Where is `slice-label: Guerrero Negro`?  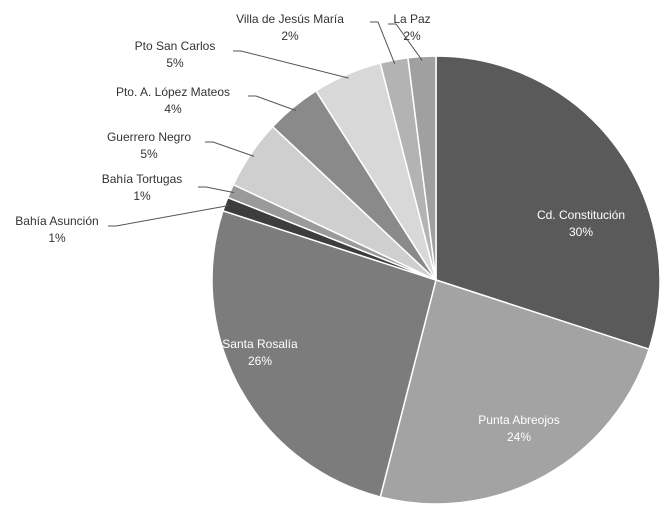
slice-label: Guerrero Negro is located at coordinates (149, 137).